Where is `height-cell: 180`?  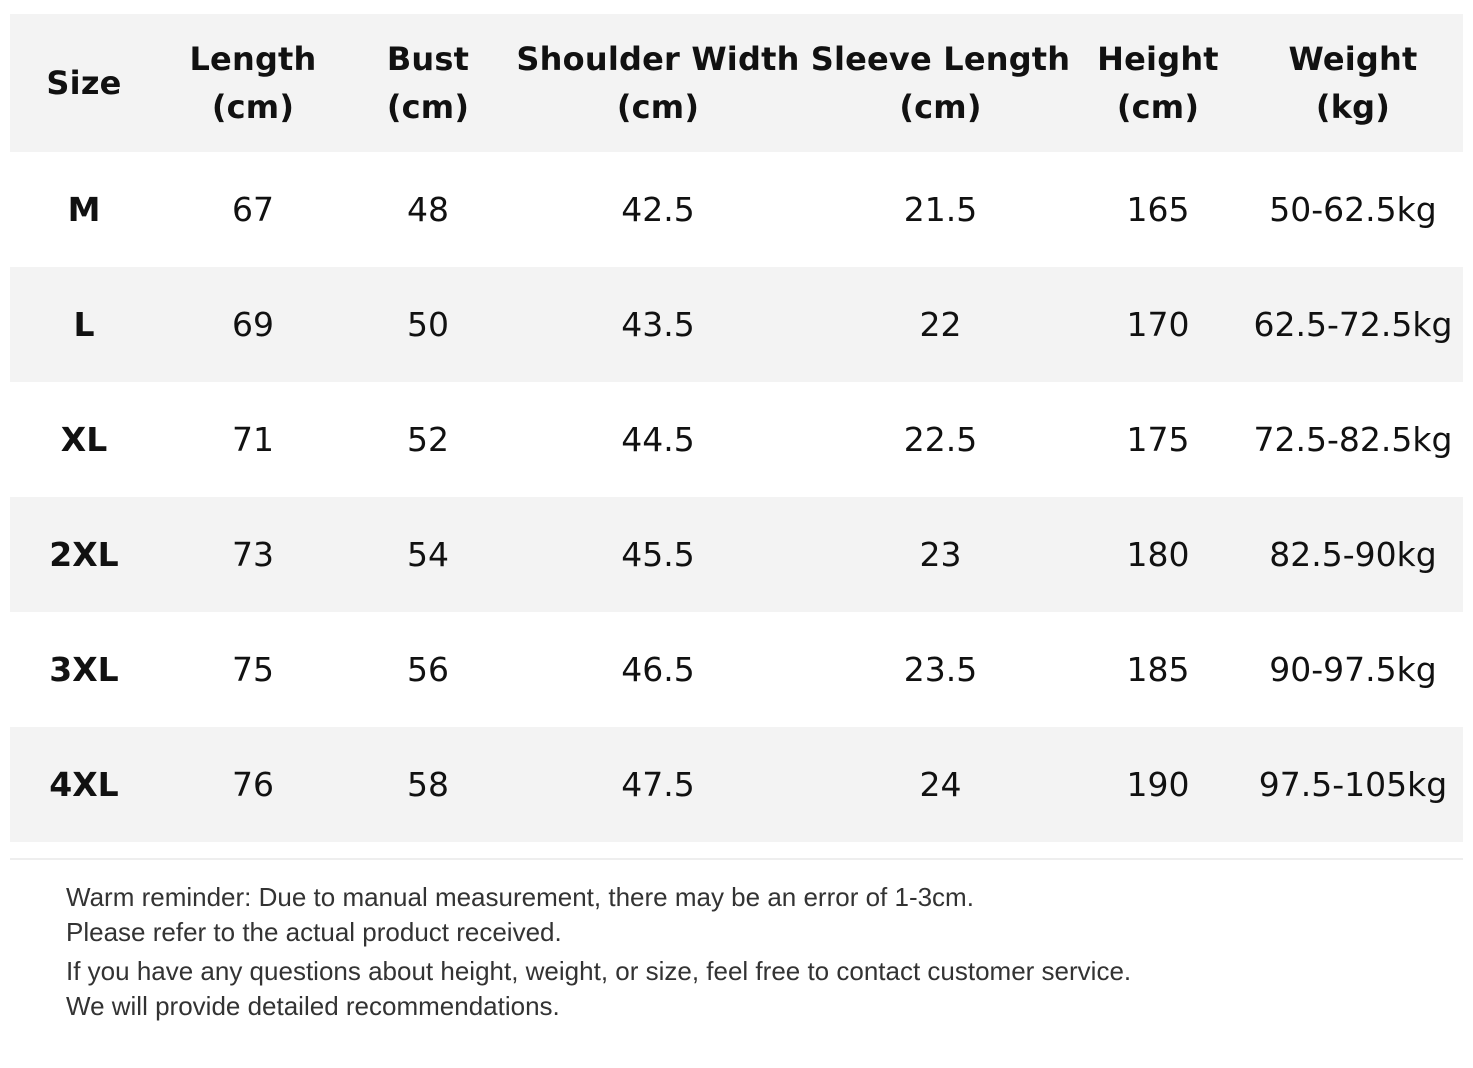
height-cell: 180 is located at coordinates (1158, 554).